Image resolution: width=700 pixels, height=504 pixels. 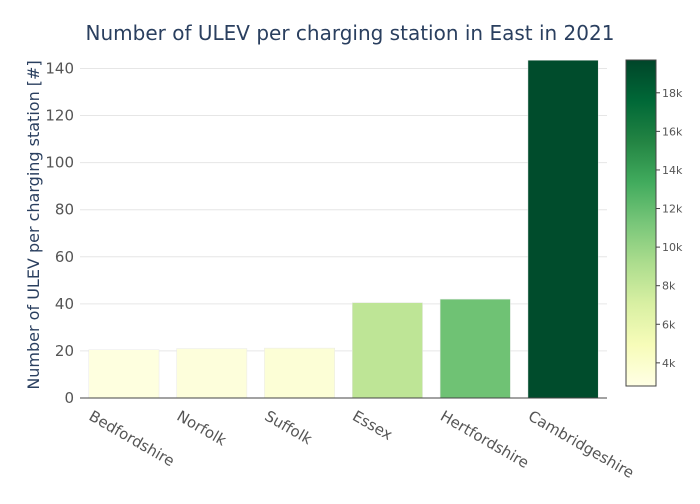 I want to click on bar-norfolk, so click(x=212, y=373).